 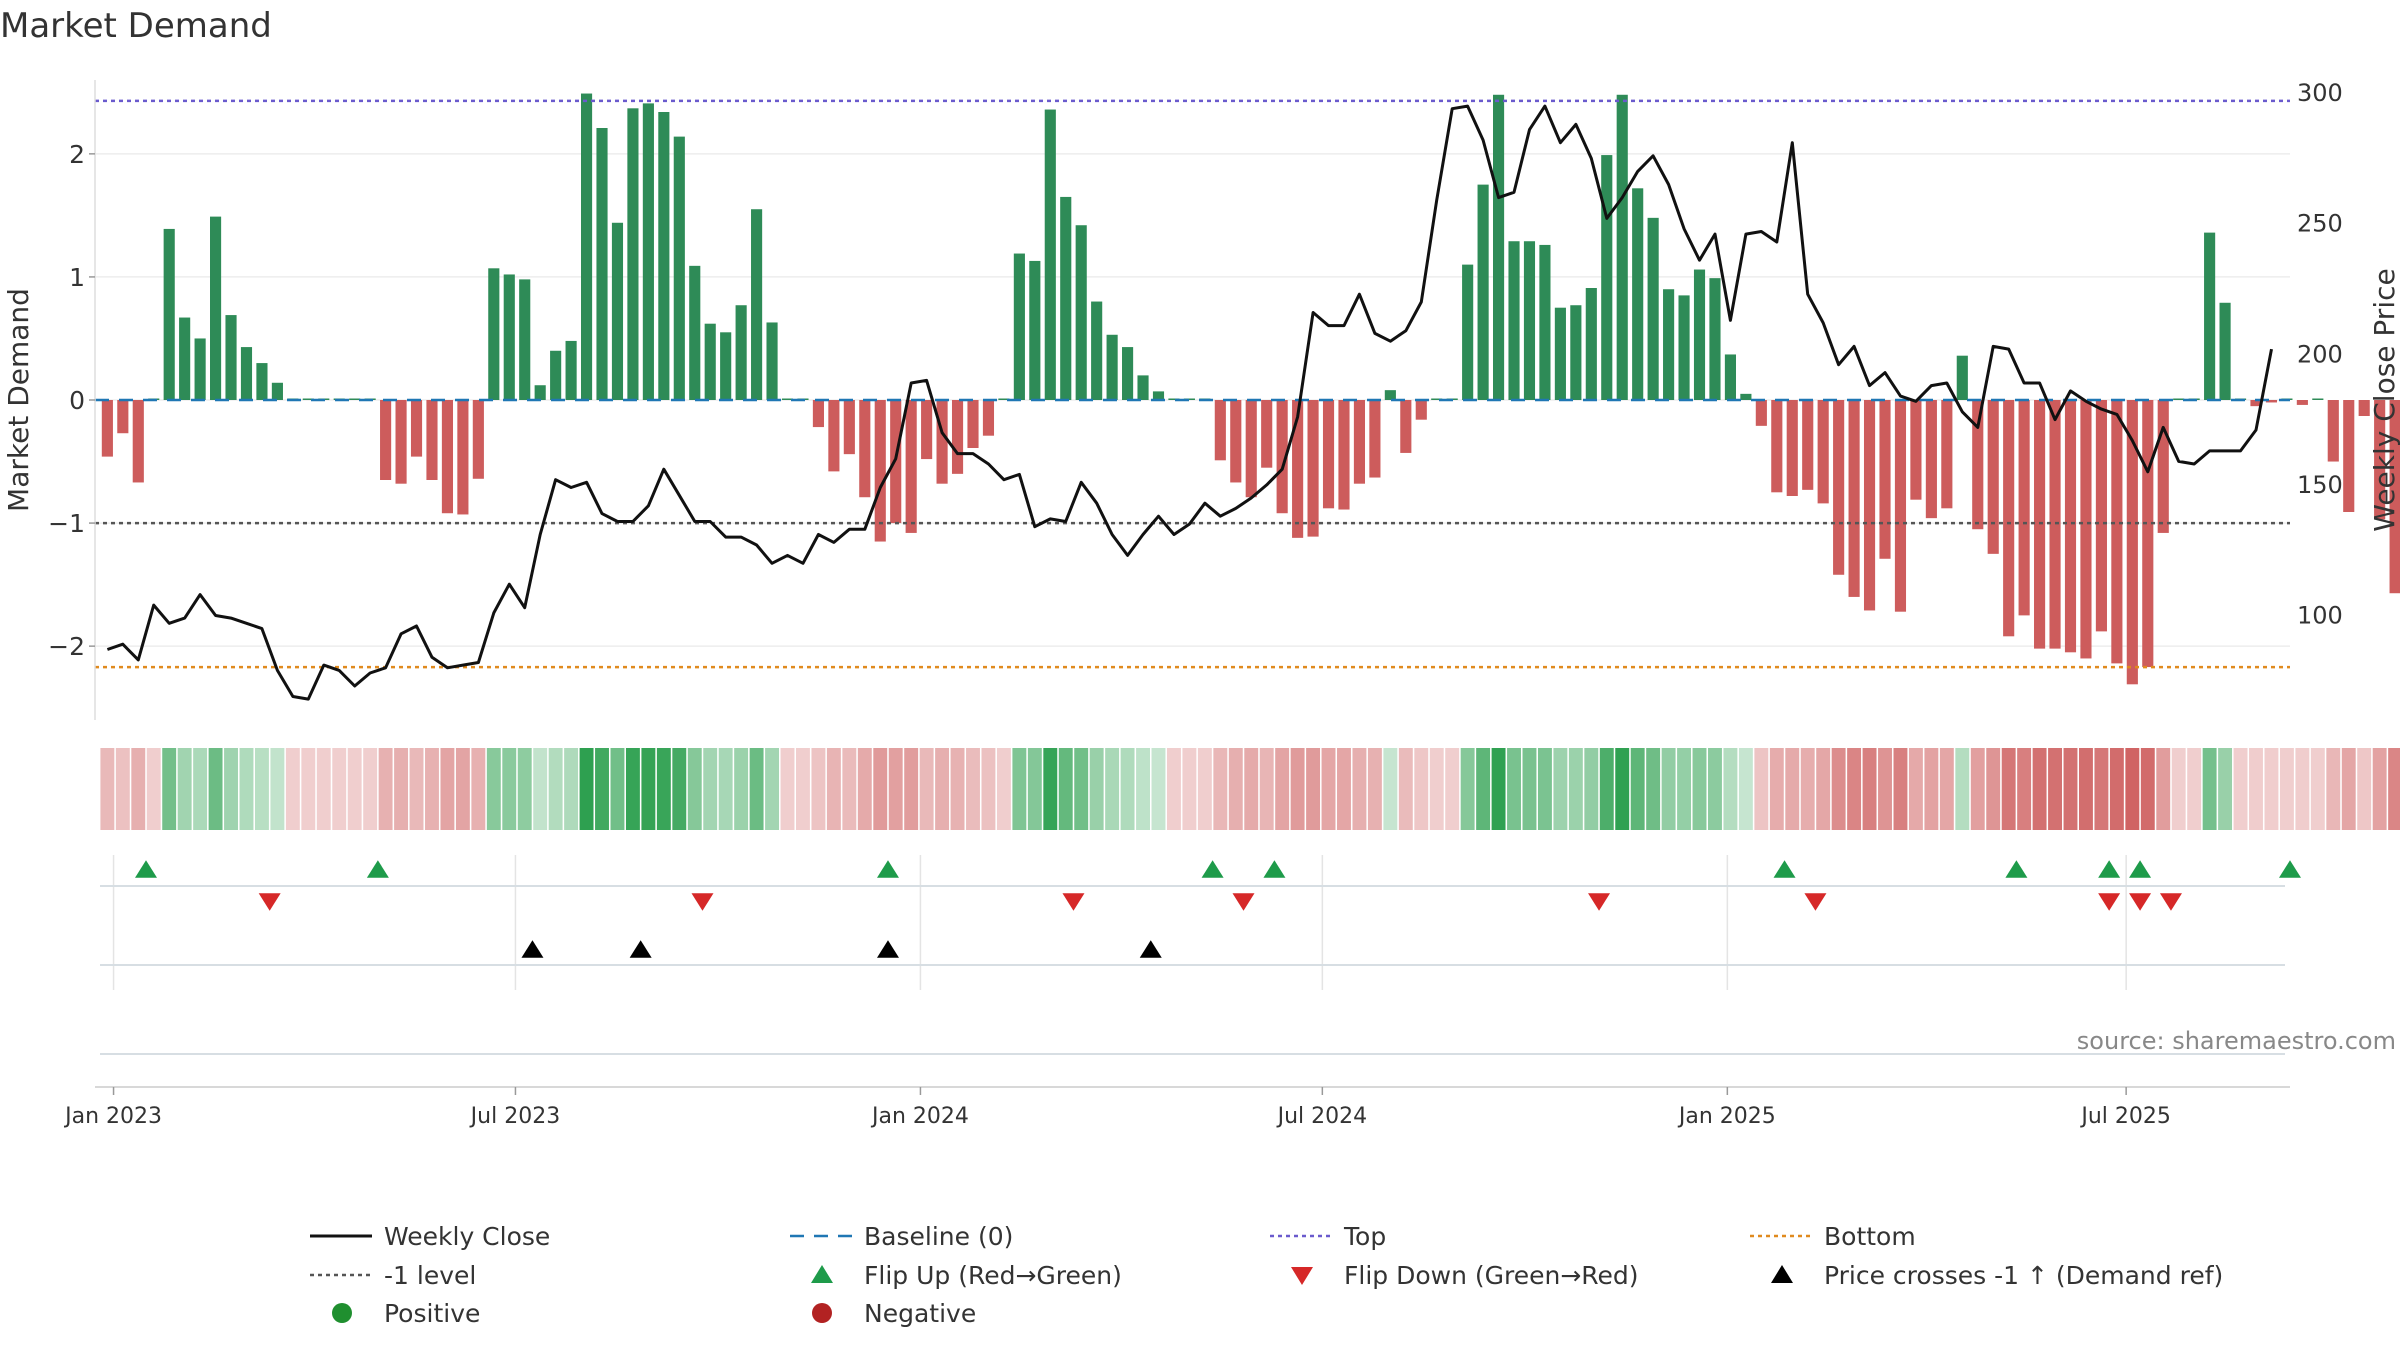 I want to click on y2-axis-label: Weekly Close Price, so click(x=2384, y=399).